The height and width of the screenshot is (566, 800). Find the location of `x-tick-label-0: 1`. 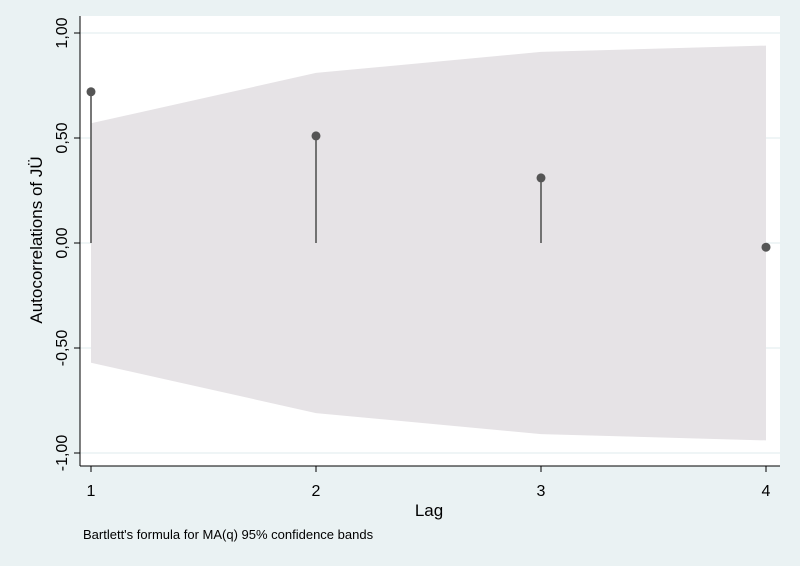

x-tick-label-0: 1 is located at coordinates (91, 491).